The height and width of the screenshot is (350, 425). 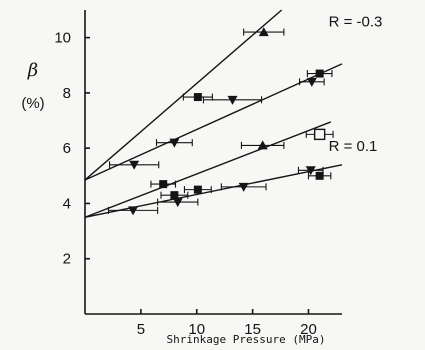 I want to click on x-tick-label: 10, so click(x=196, y=329).